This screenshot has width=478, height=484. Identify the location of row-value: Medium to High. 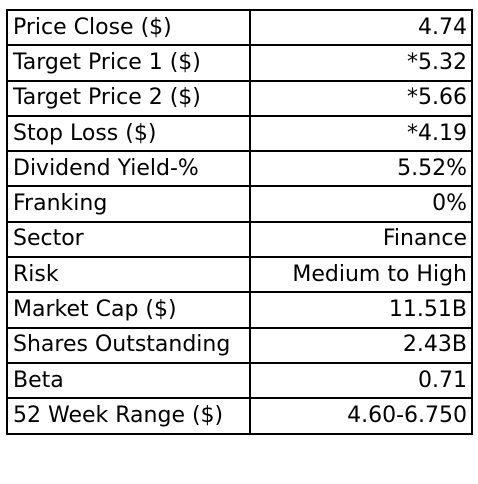
(361, 275).